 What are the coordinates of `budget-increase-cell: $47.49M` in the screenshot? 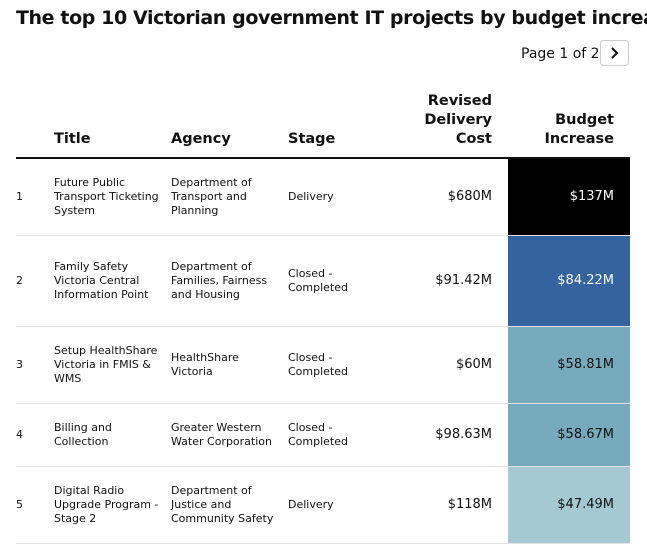 It's located at (569, 505).